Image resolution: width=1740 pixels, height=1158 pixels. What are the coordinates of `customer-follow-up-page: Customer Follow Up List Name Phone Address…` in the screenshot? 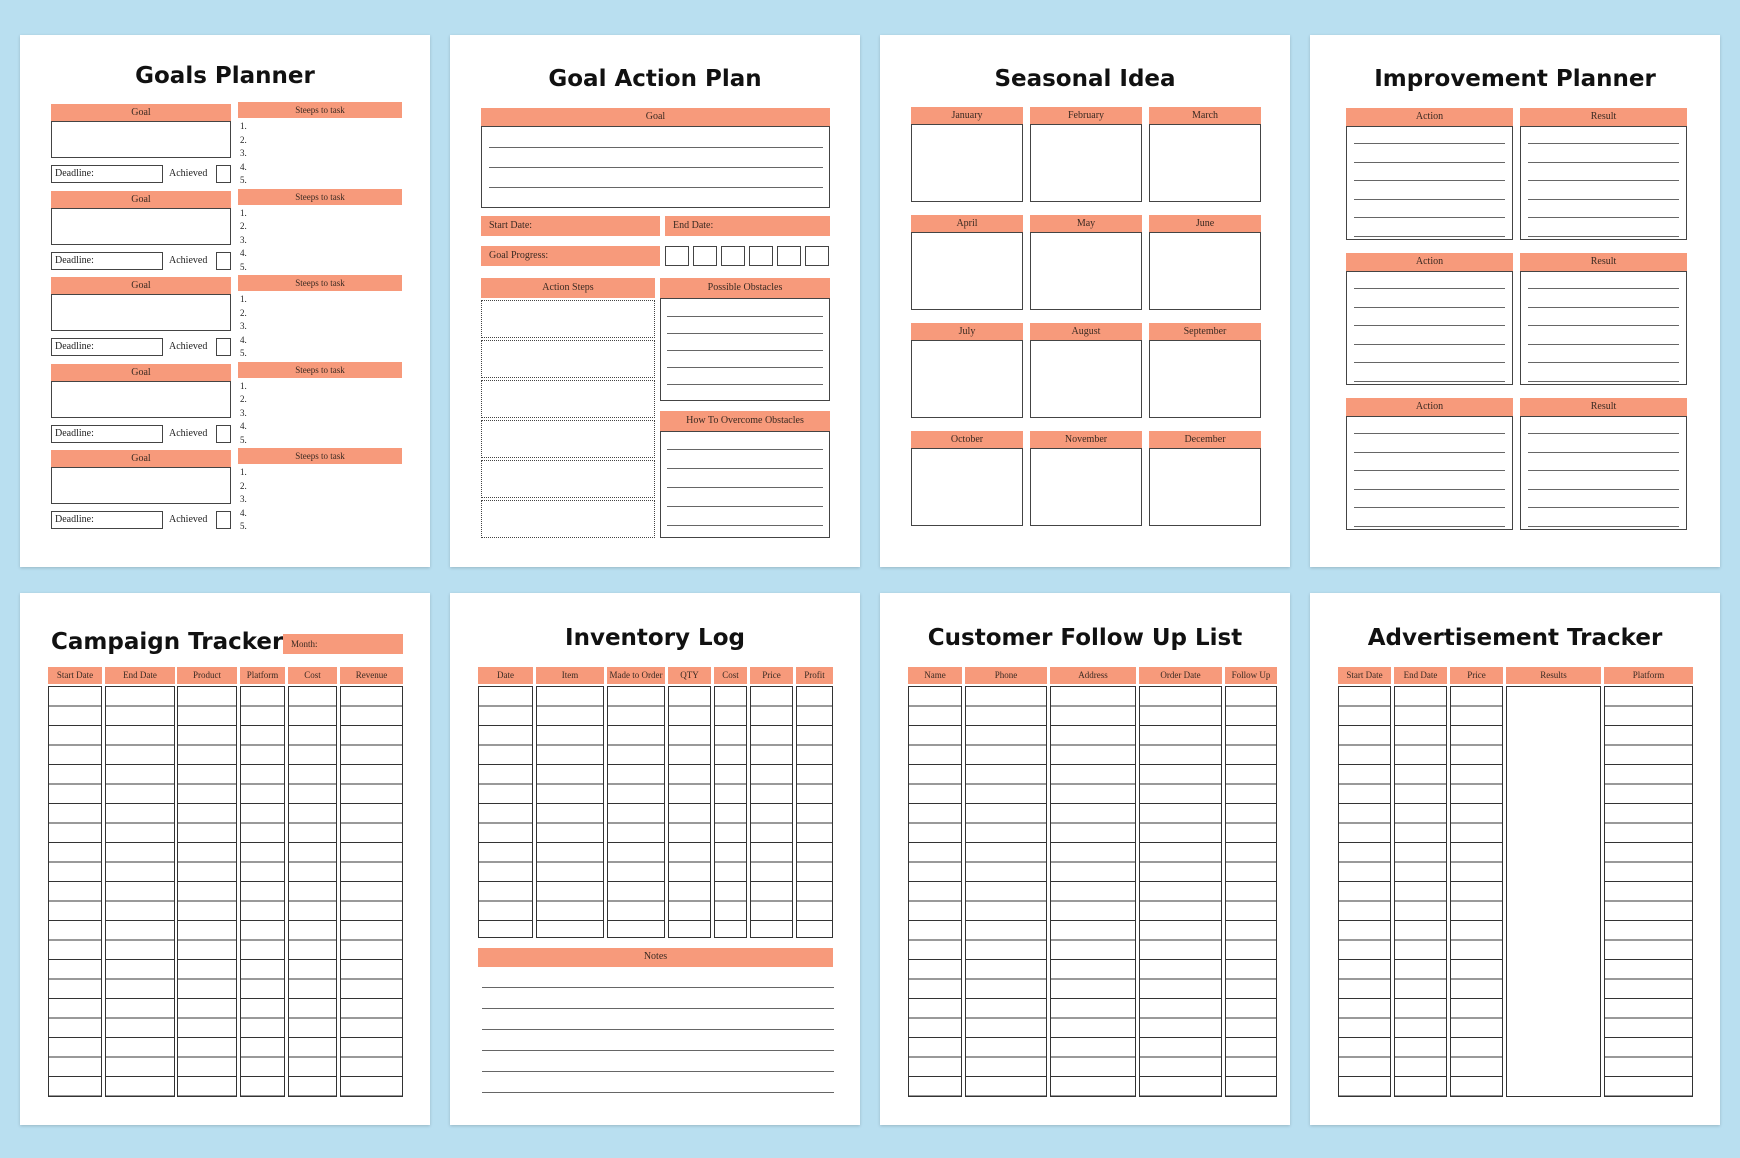 It's located at (1085, 859).